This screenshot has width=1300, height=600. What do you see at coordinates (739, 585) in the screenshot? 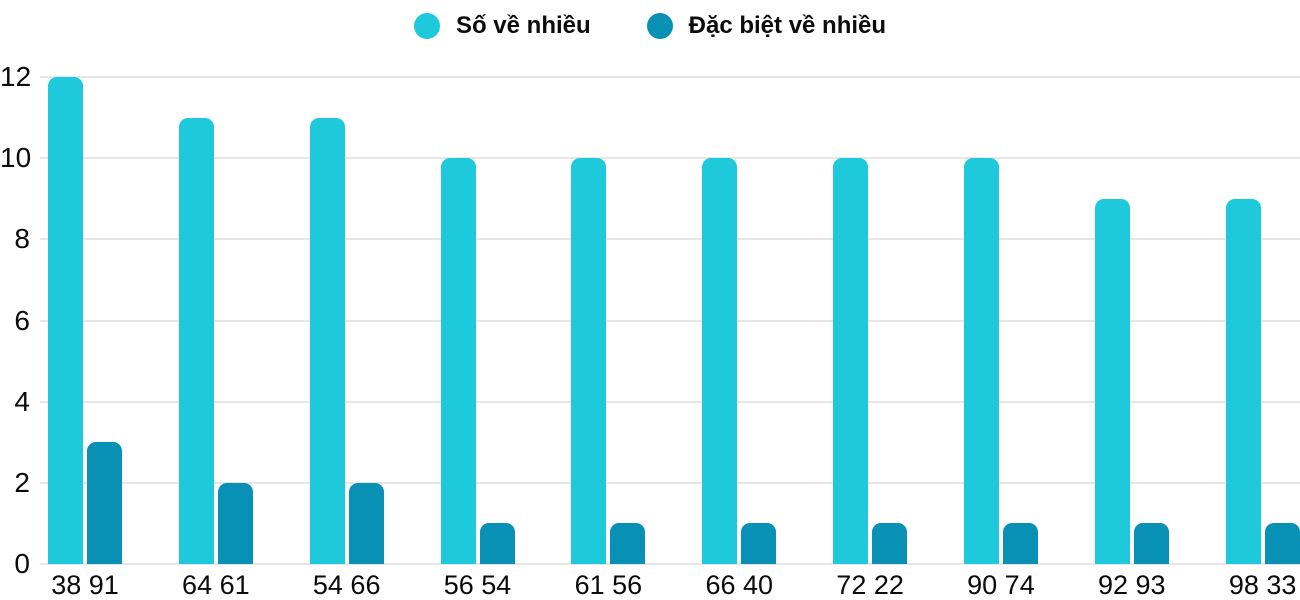
I see `x-axis-label: 66 40` at bounding box center [739, 585].